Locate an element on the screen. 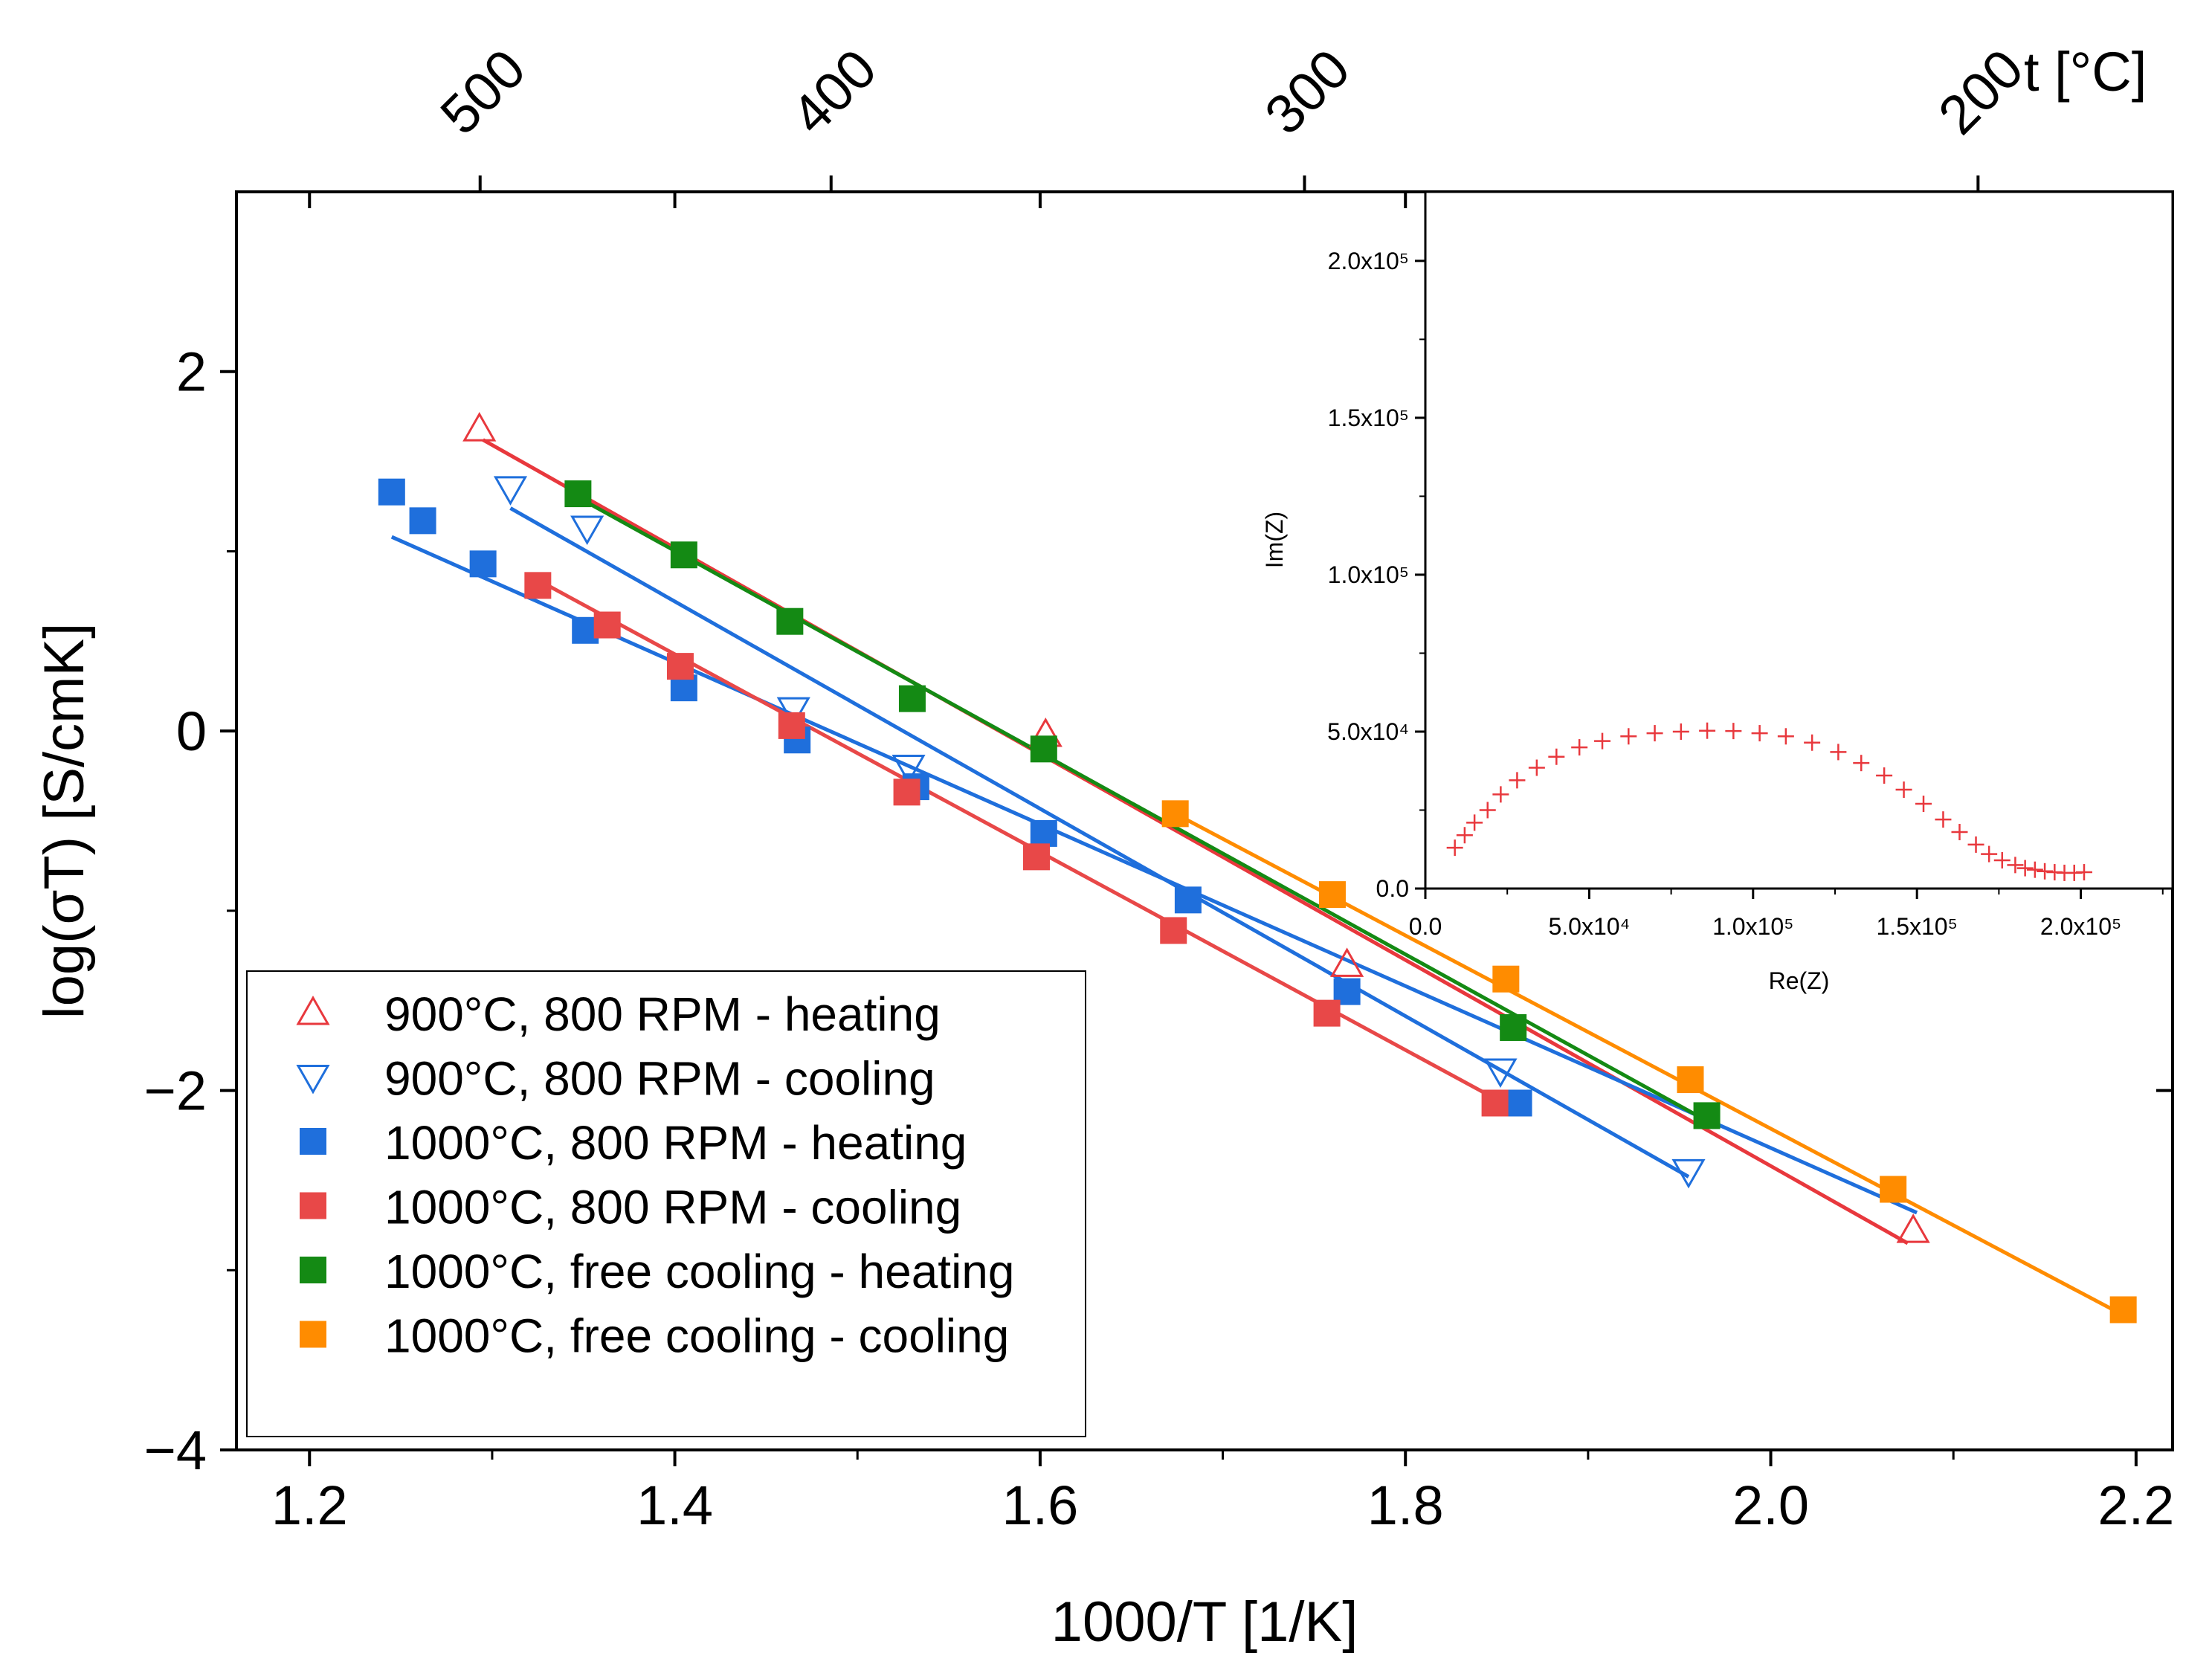 Image resolution: width=2212 pixels, height=1673 pixels. inset-y-tick-label: 1.0x10⁵ is located at coordinates (1368, 574).